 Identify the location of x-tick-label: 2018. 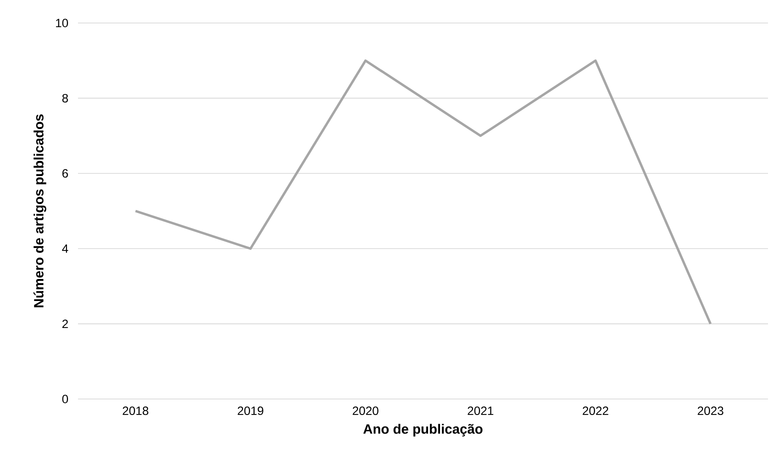
(135, 411).